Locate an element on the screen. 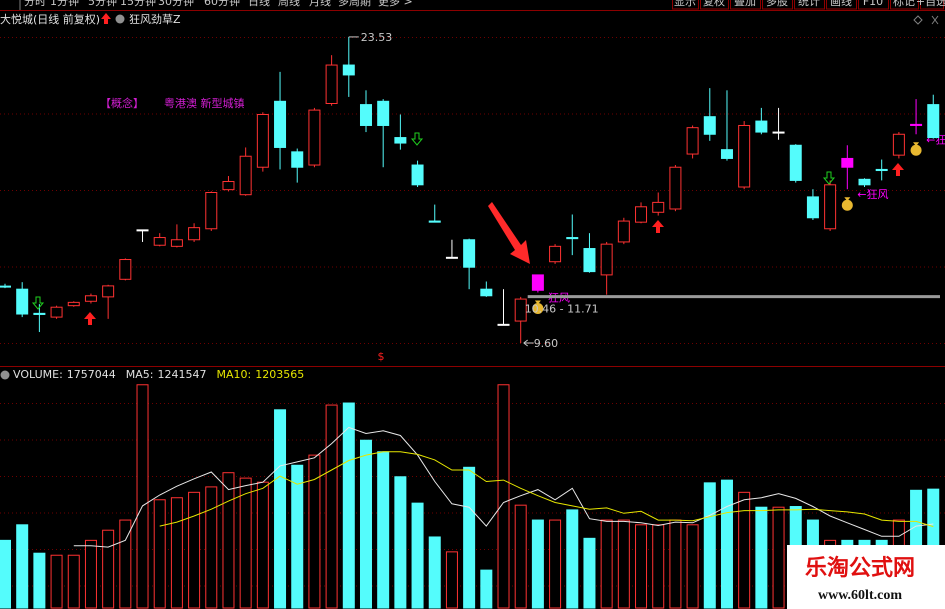 The width and height of the screenshot is (945, 609). toolbar-button: 统计 is located at coordinates (809, 4).